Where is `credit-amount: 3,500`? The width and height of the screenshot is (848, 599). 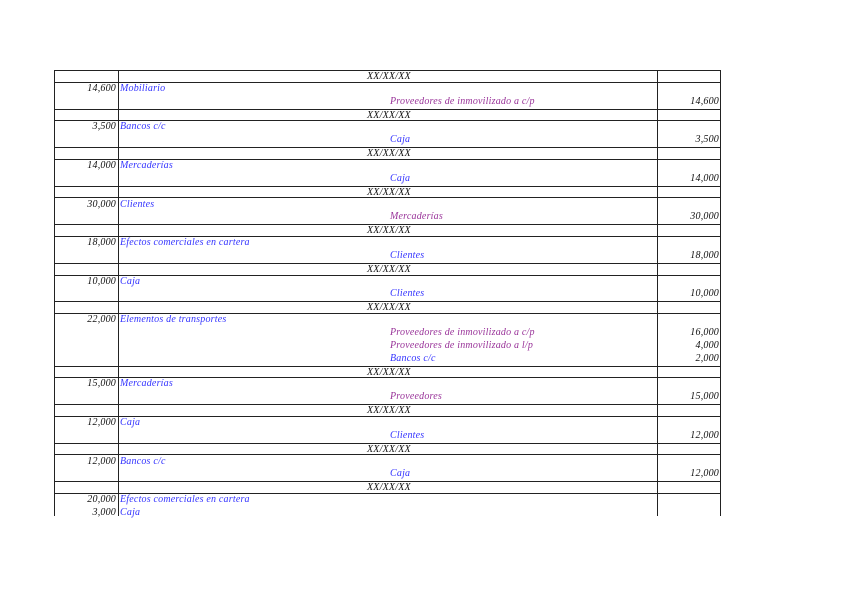 credit-amount: 3,500 is located at coordinates (707, 140).